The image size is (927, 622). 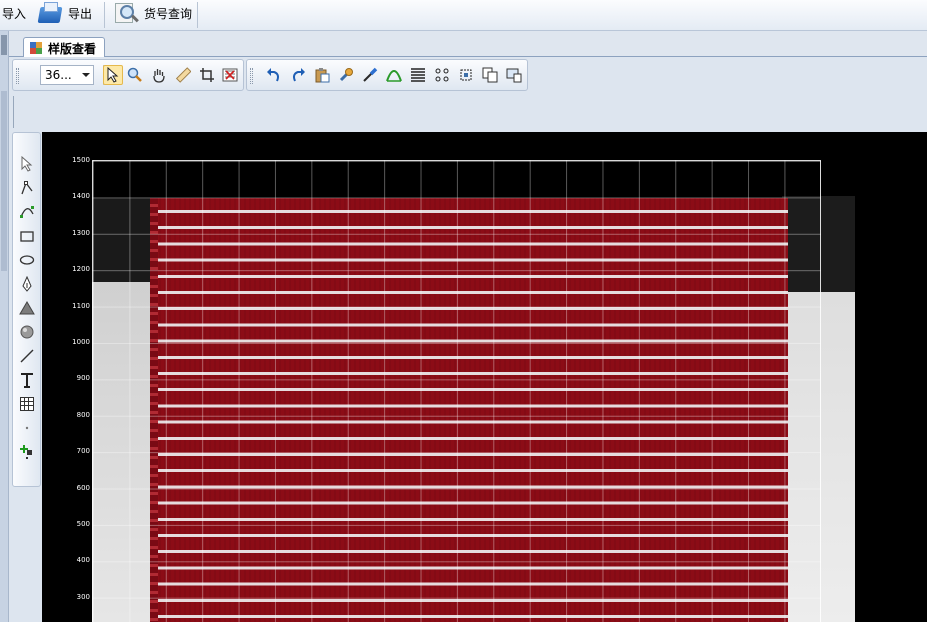 I want to click on copy-icon, so click(x=490, y=75).